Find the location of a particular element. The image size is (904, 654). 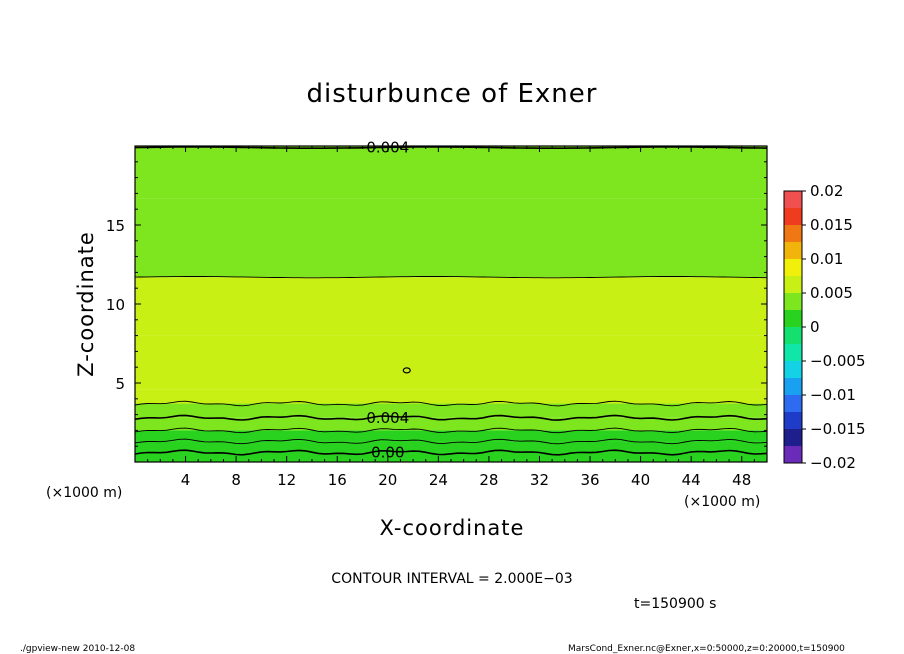

y-tick-label: 15 is located at coordinates (115, 226).